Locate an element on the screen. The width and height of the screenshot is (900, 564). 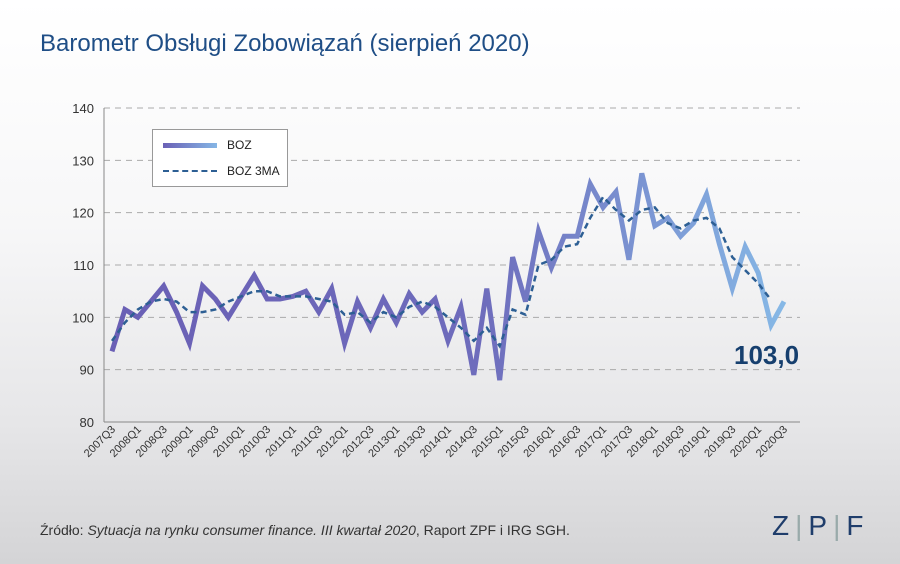
y-tick-label: 140 is located at coordinates (83, 108).